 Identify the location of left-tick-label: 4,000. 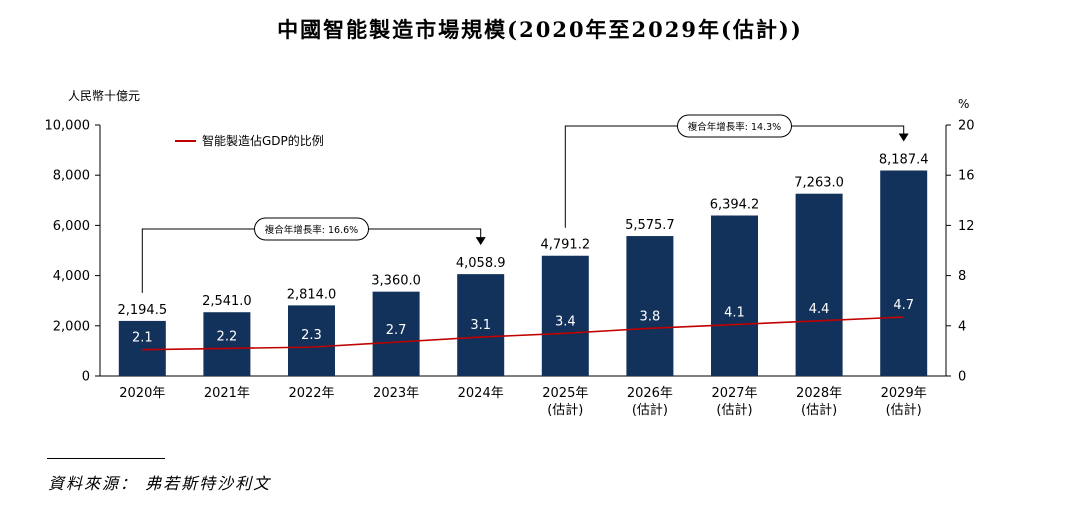
(71, 276).